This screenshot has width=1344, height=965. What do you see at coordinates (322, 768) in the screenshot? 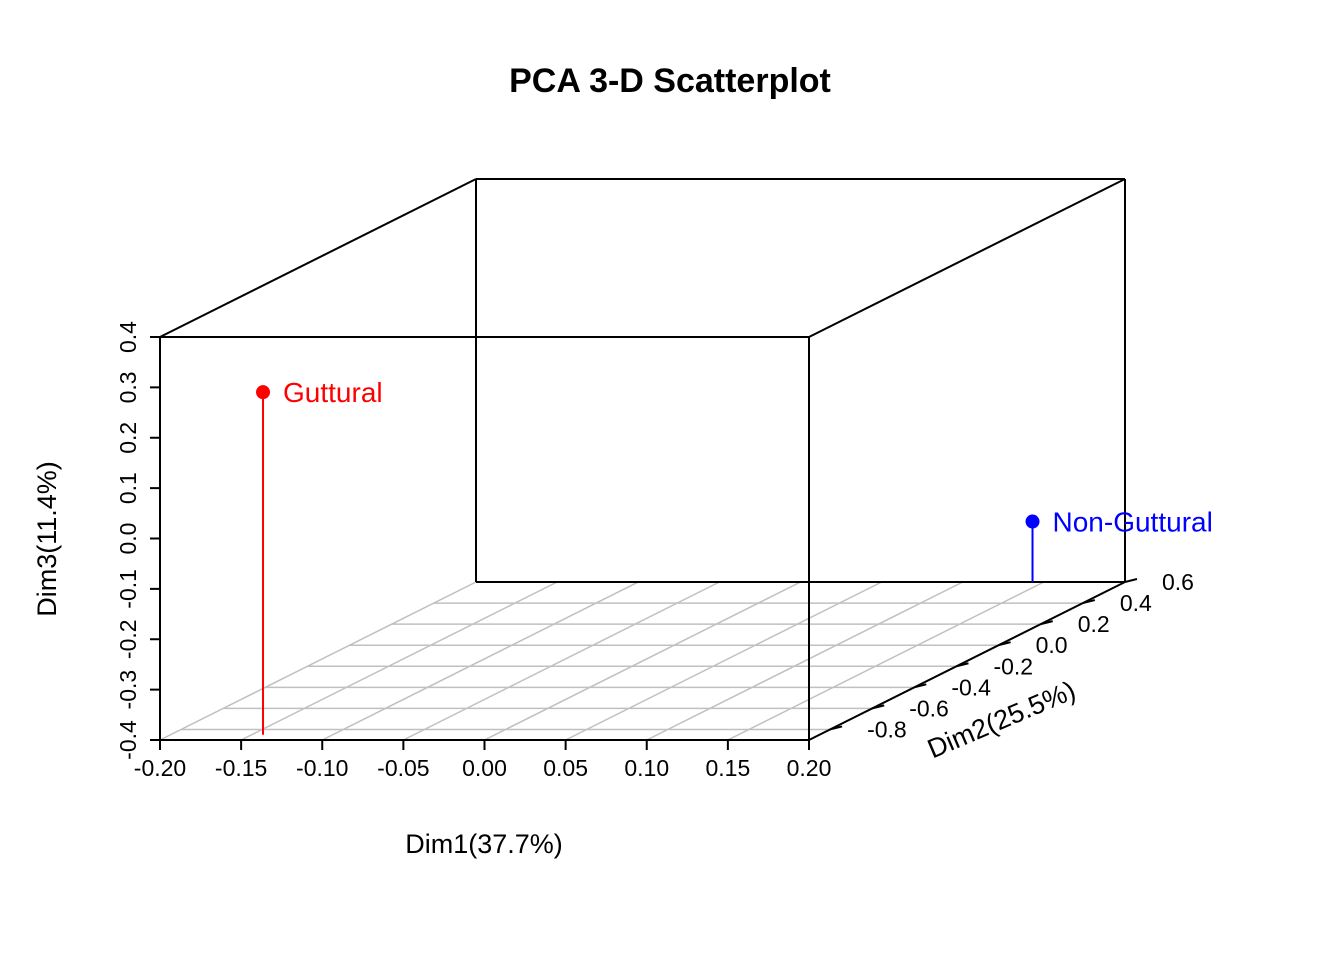
I see `x-tick-label: -0.10` at bounding box center [322, 768].